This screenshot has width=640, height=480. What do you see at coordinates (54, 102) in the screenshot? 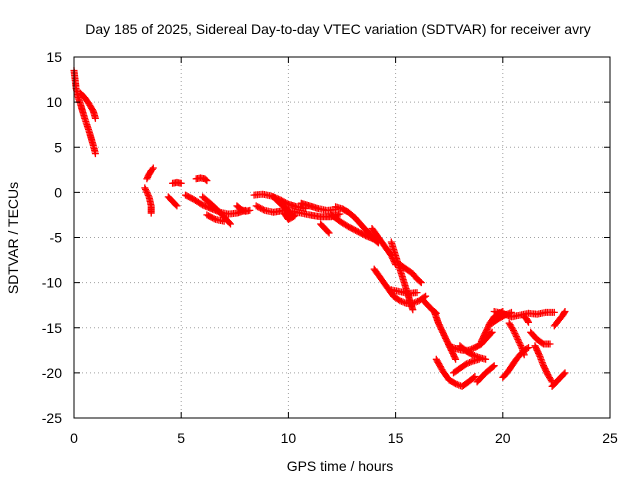
I see `y-tick-label: 10` at bounding box center [54, 102].